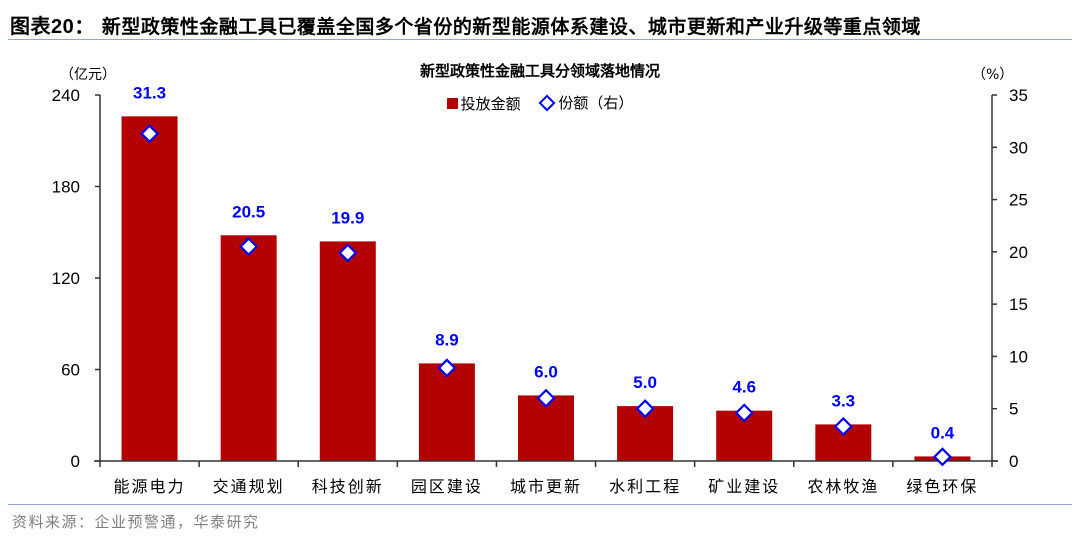 Image resolution: width=1080 pixels, height=542 pixels. I want to click on category-label: 绿色环保, so click(942, 486).